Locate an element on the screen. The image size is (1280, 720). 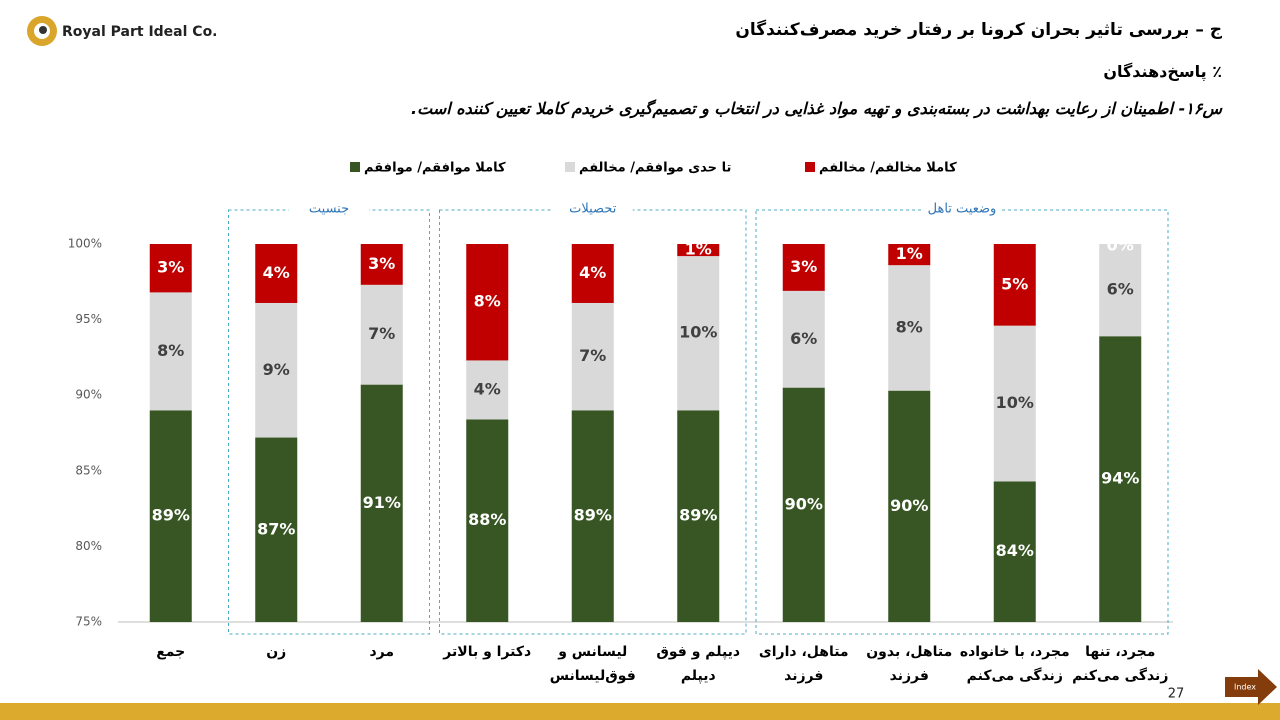
x-tick-label: دیپلم و فوق دیپلم is located at coordinates (698, 664).